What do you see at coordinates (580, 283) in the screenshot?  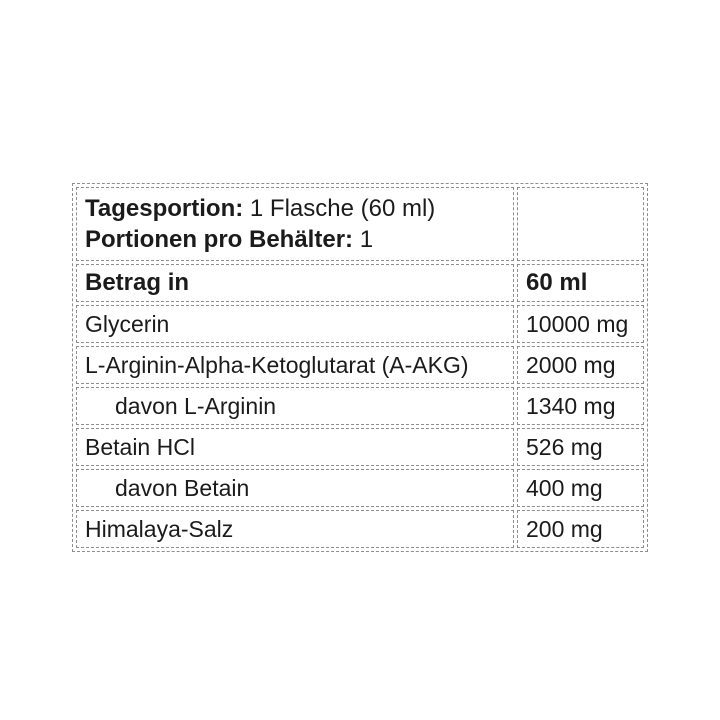 I see `amount-column-header: 60 ml` at bounding box center [580, 283].